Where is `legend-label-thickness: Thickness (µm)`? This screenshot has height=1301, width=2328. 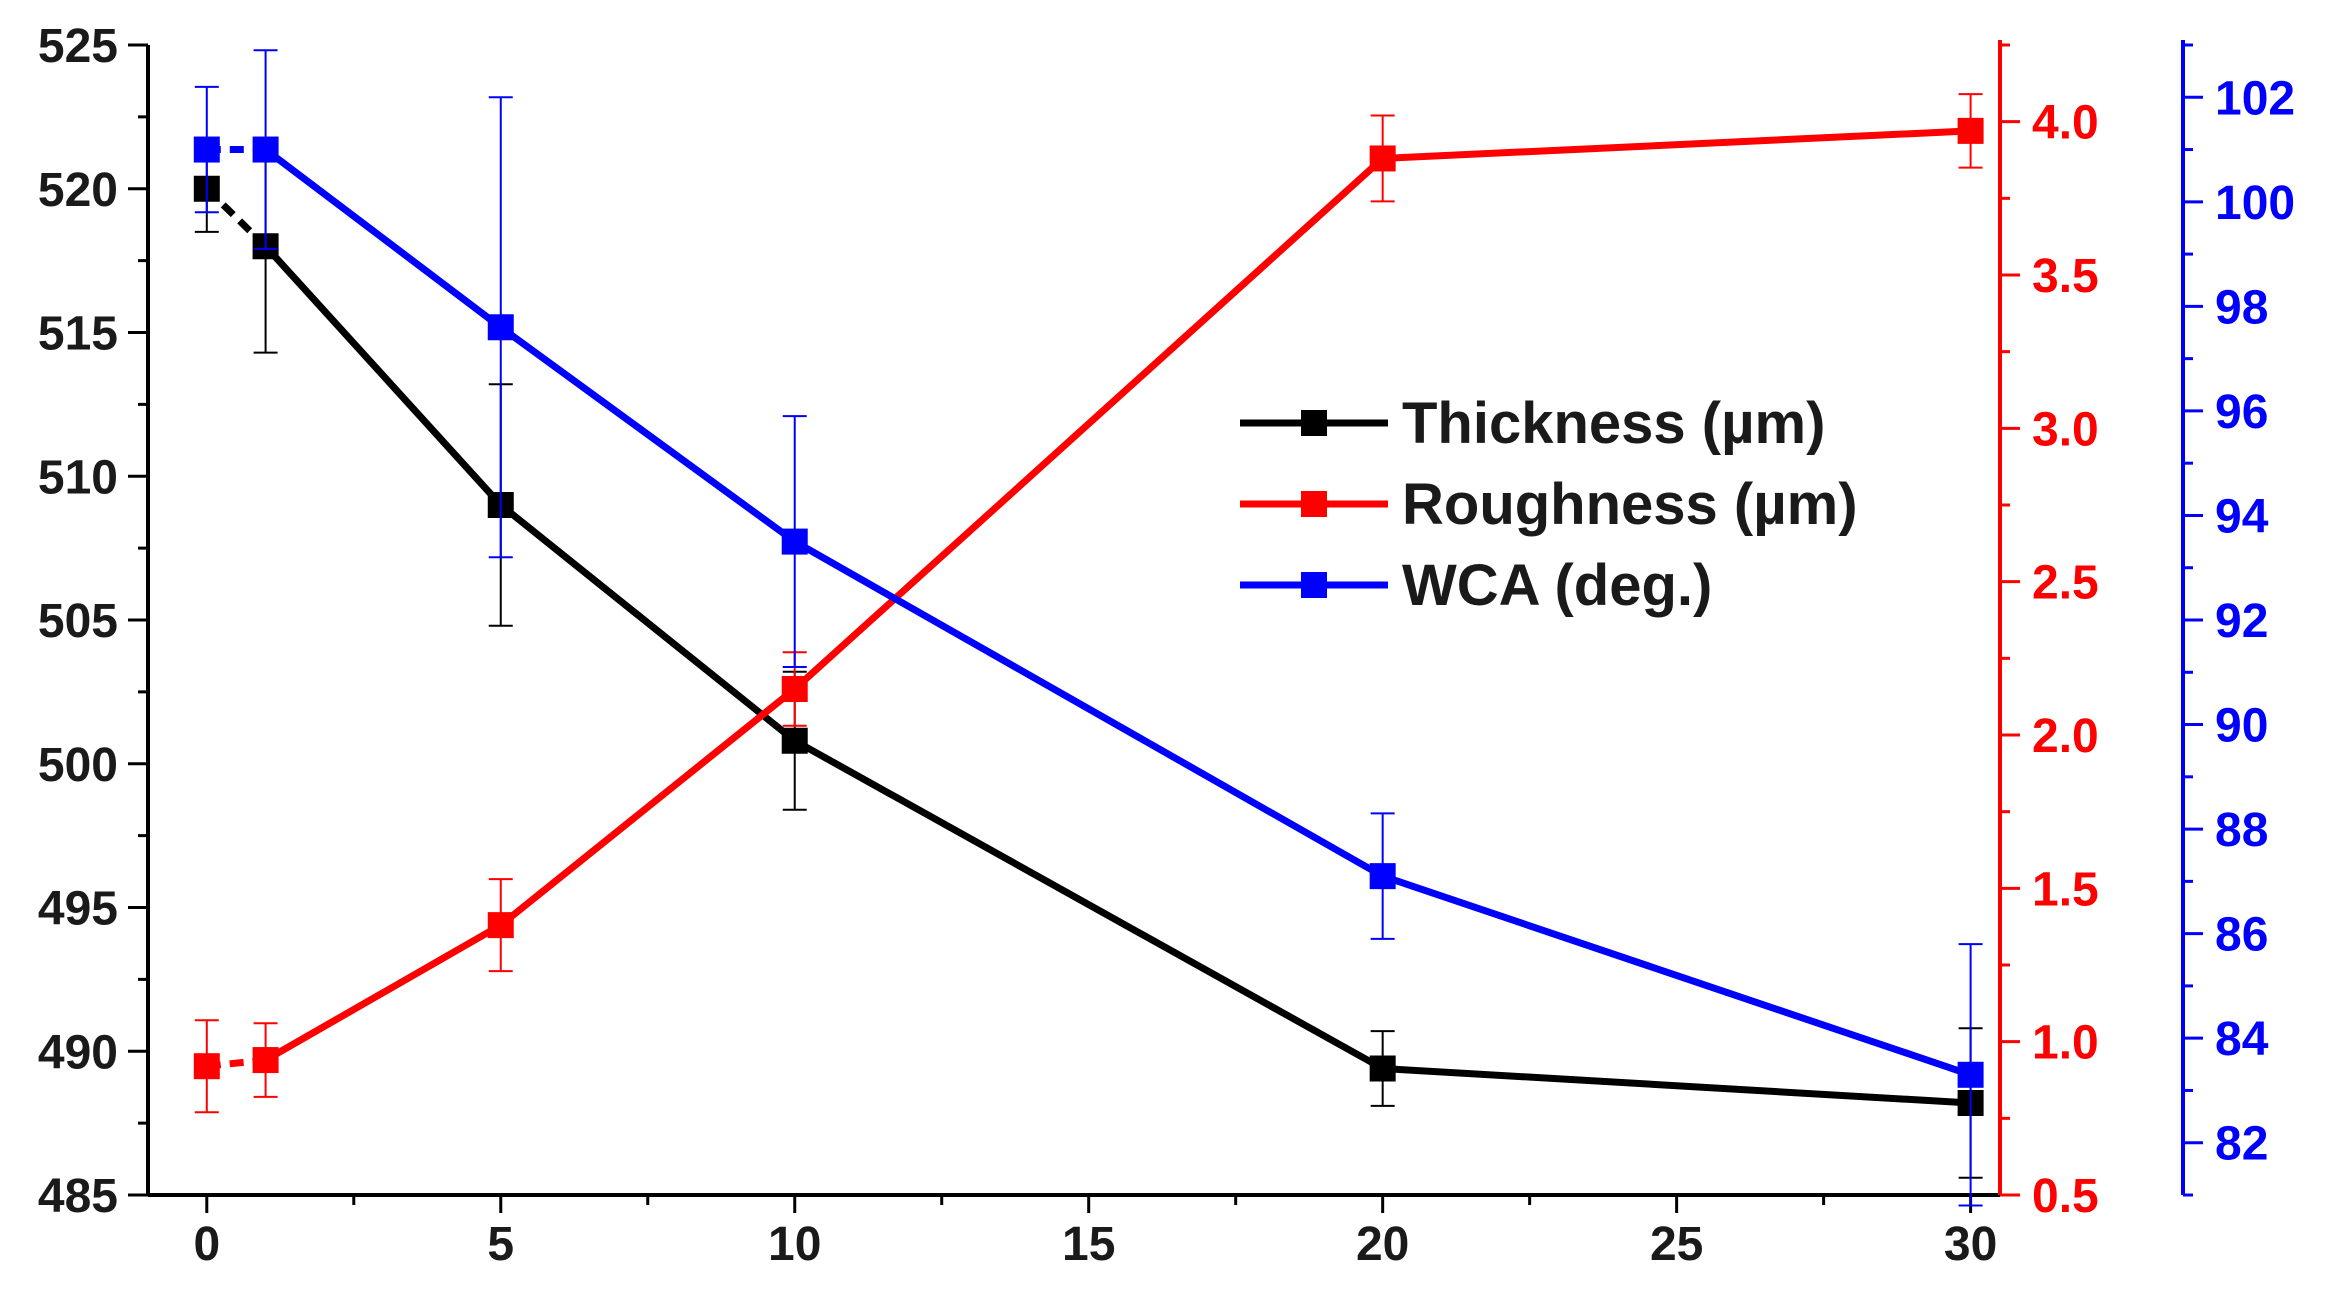 legend-label-thickness: Thickness (µm) is located at coordinates (1613, 423).